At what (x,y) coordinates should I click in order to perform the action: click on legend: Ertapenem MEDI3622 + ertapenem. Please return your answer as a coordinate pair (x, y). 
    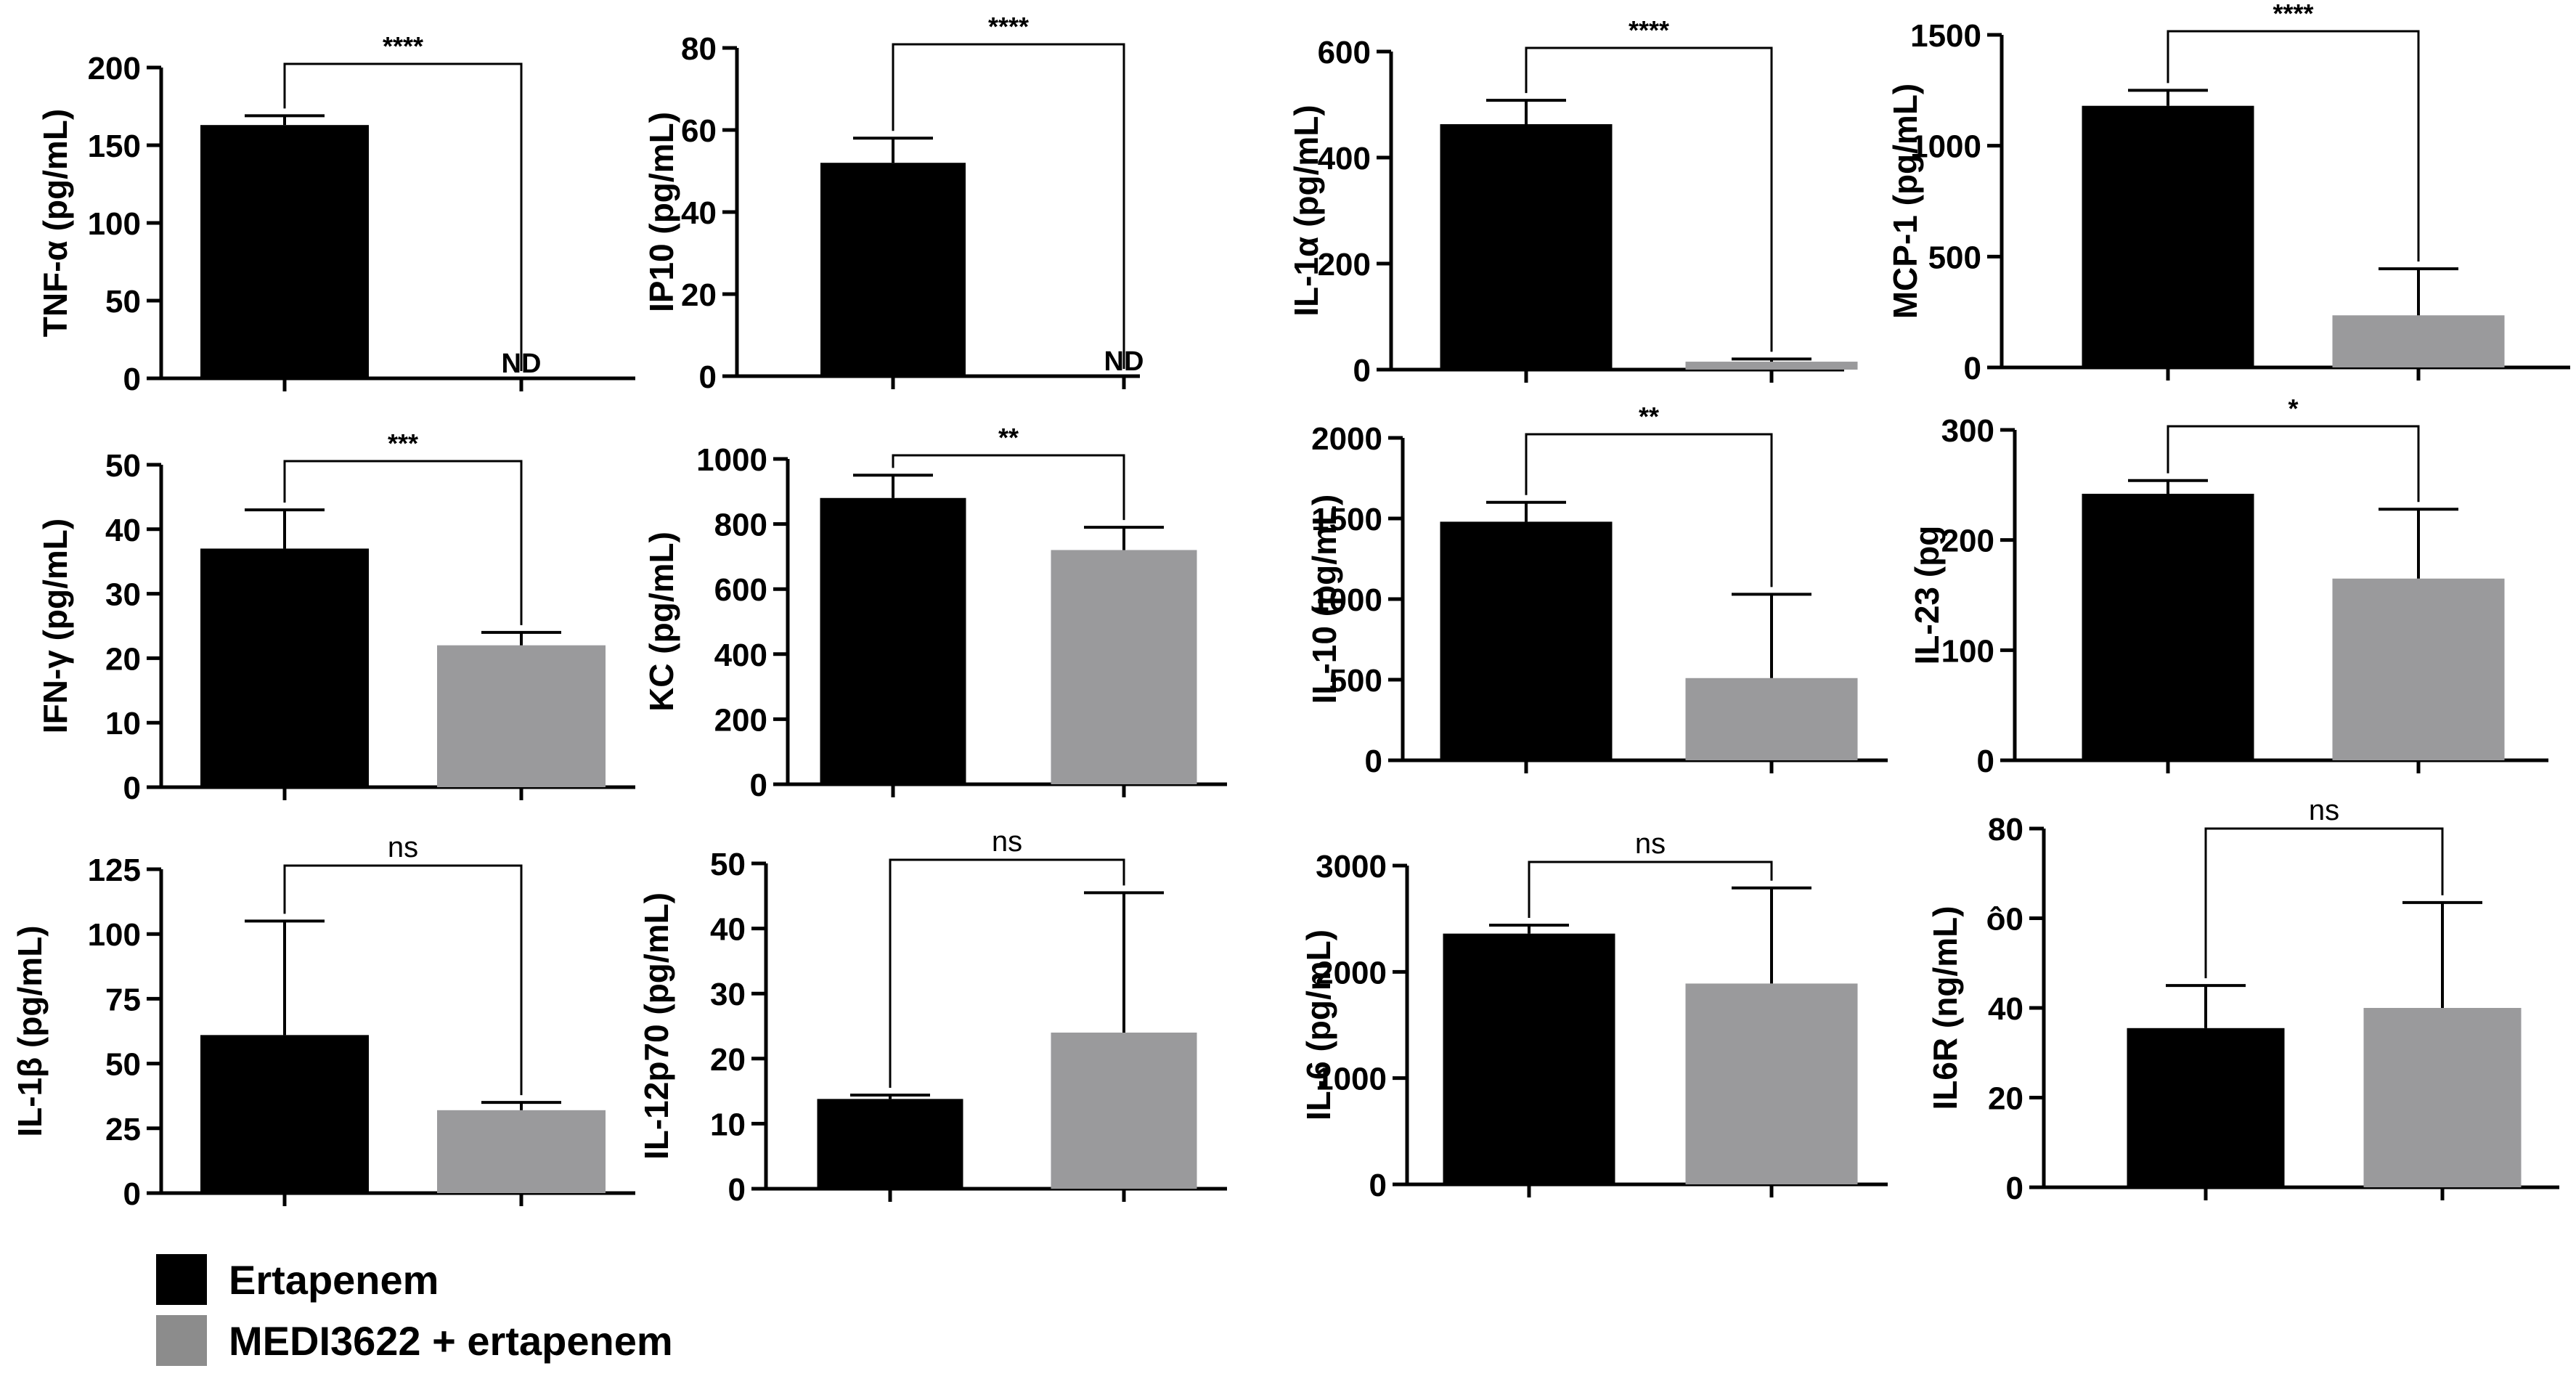
    Looking at the image, I should click on (414, 1310).